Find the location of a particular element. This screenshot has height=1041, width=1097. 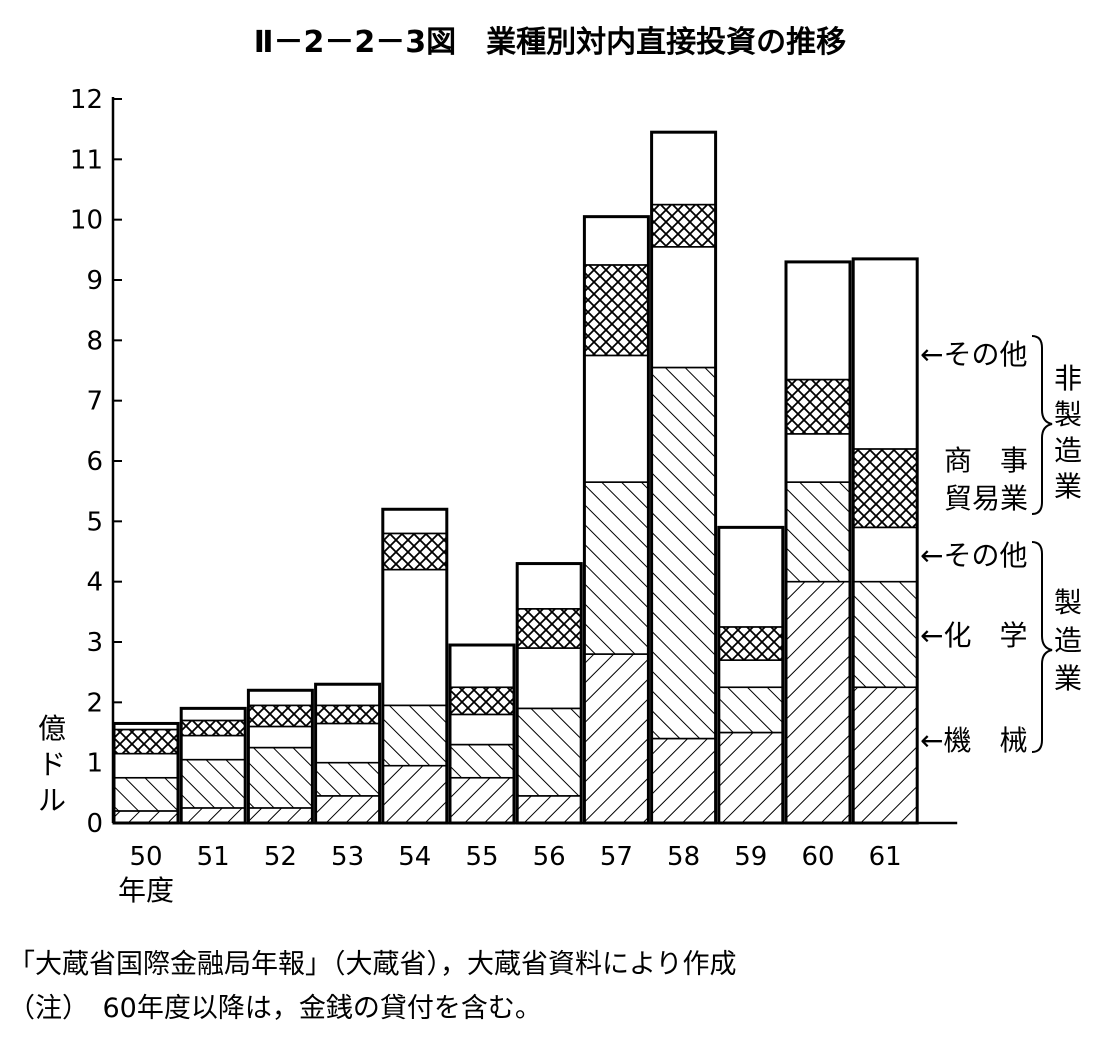

legend-group-mfg-char: 造 is located at coordinates (1068, 640).